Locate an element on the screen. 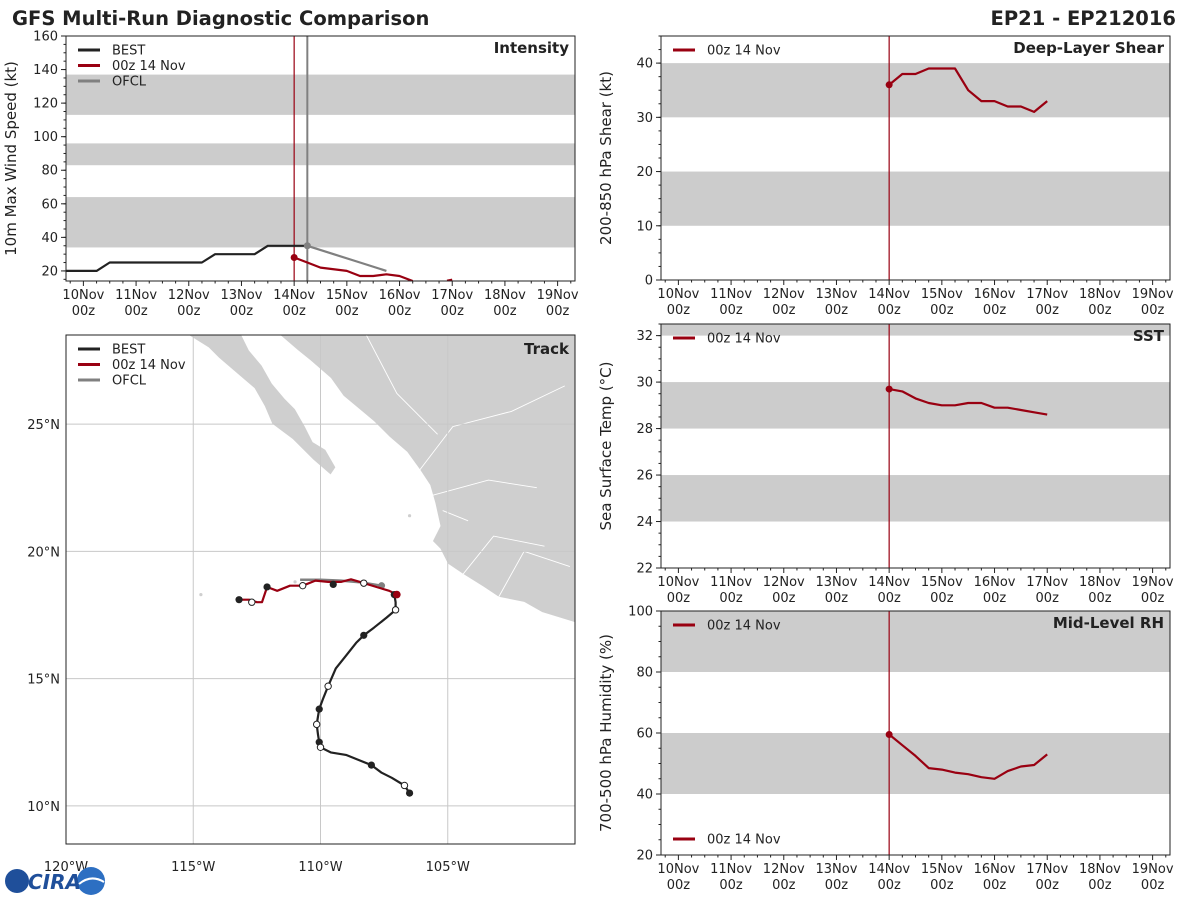 The height and width of the screenshot is (900, 1200). intensity-xtick-day: 14Nov is located at coordinates (294, 295).